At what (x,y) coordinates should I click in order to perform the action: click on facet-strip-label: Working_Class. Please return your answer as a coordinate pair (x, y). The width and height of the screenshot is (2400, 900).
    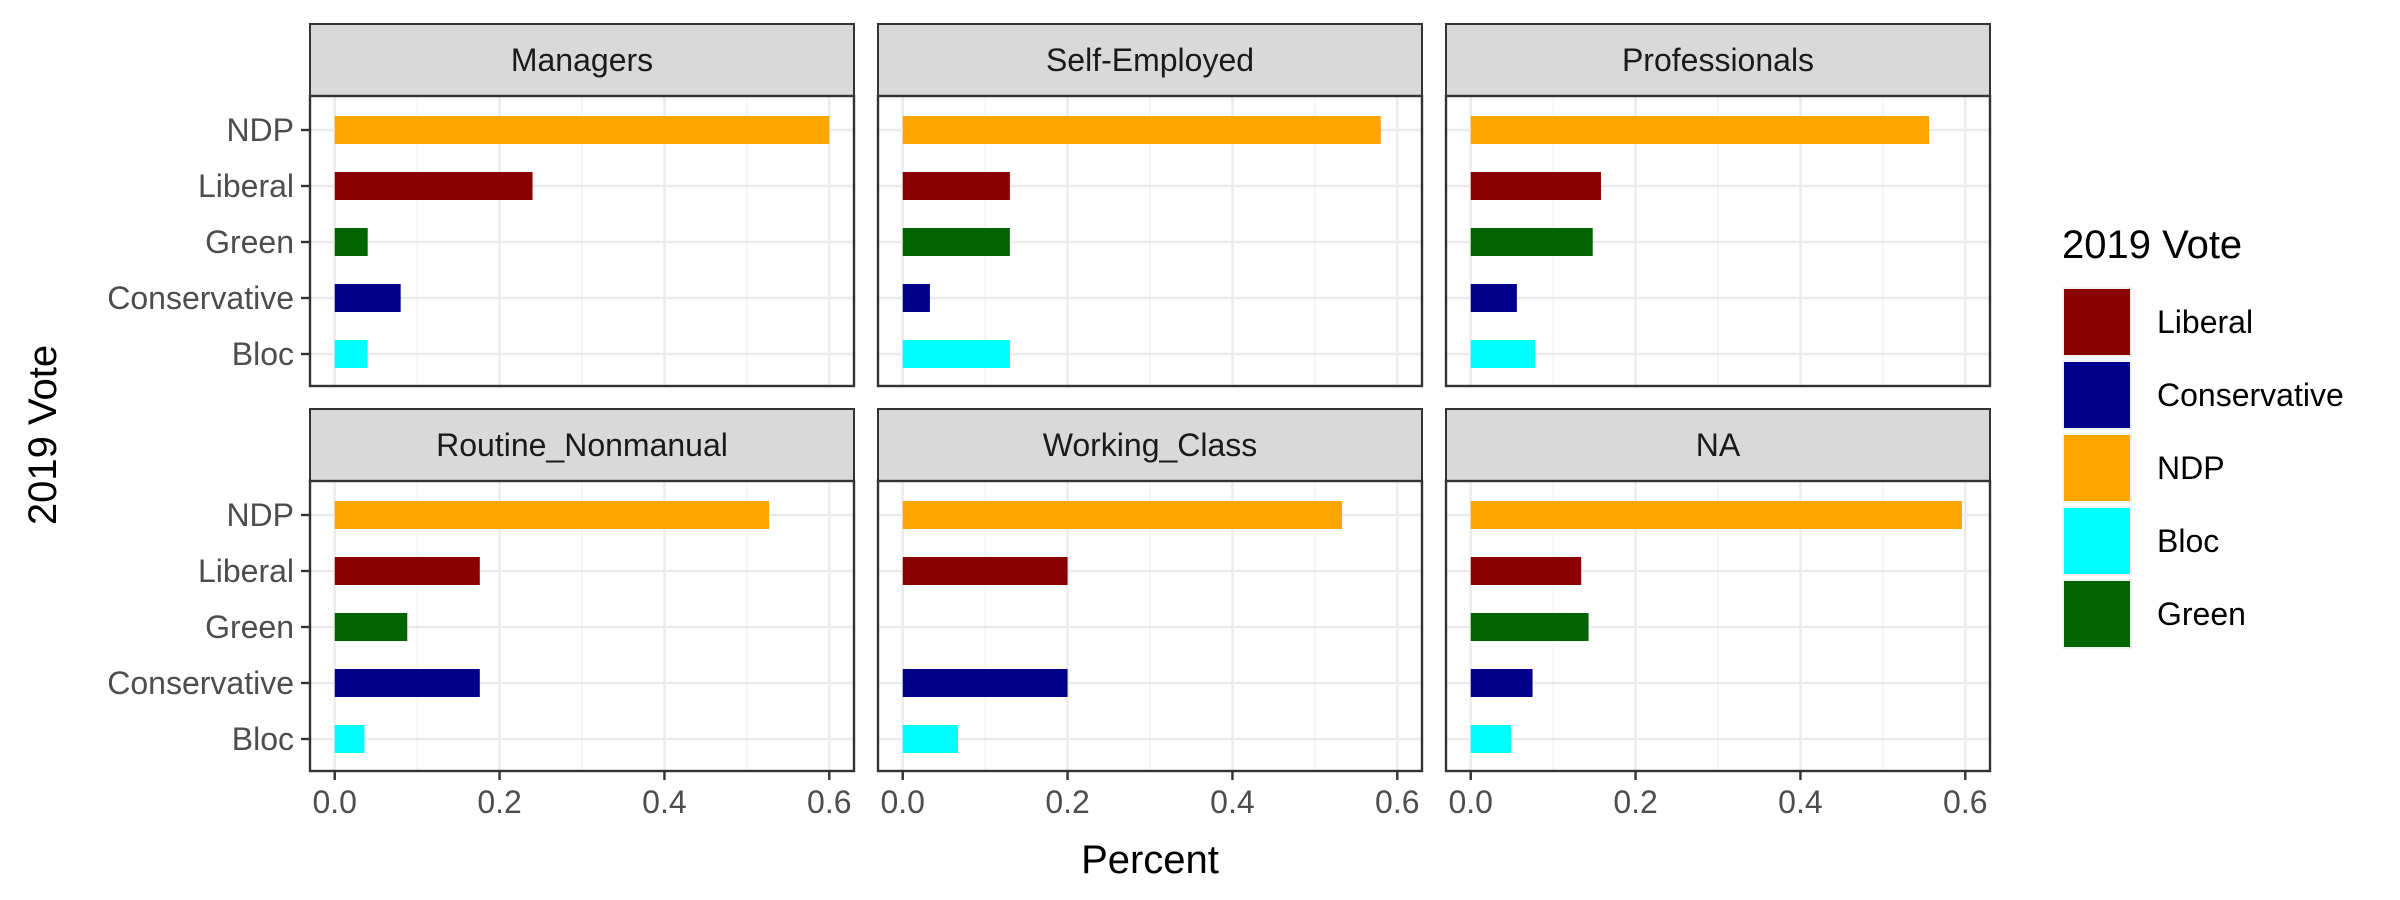
    Looking at the image, I should click on (1150, 445).